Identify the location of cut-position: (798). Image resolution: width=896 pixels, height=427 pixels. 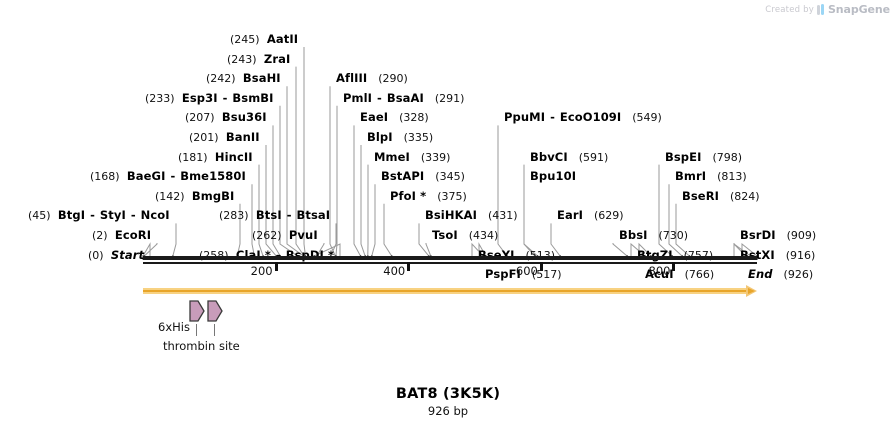
(727, 157).